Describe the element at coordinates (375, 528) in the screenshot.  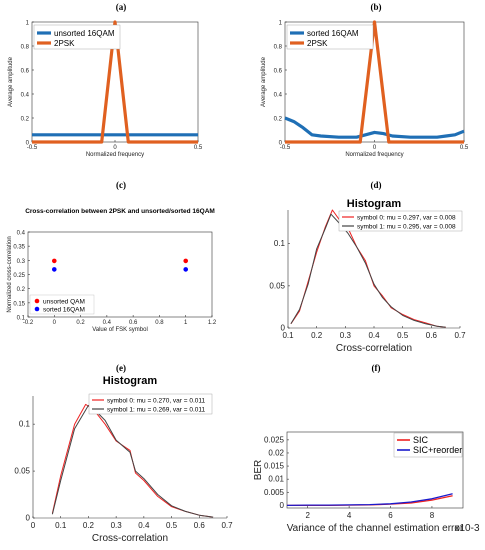
I see `x-axis-label: Variance of the channel estimation error` at that location.